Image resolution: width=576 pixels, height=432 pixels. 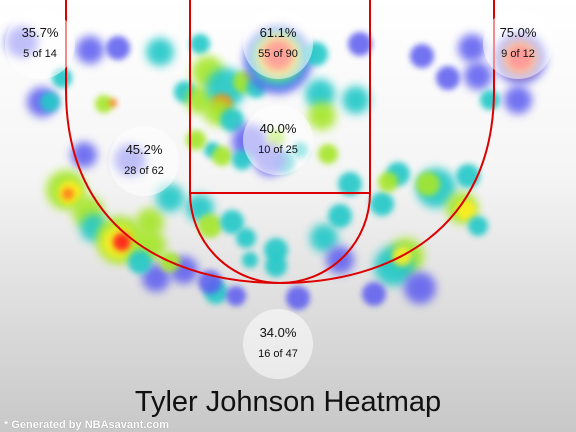 I want to click on zone-left-corner-three: 35.7% 5 of 14, so click(x=40, y=44).